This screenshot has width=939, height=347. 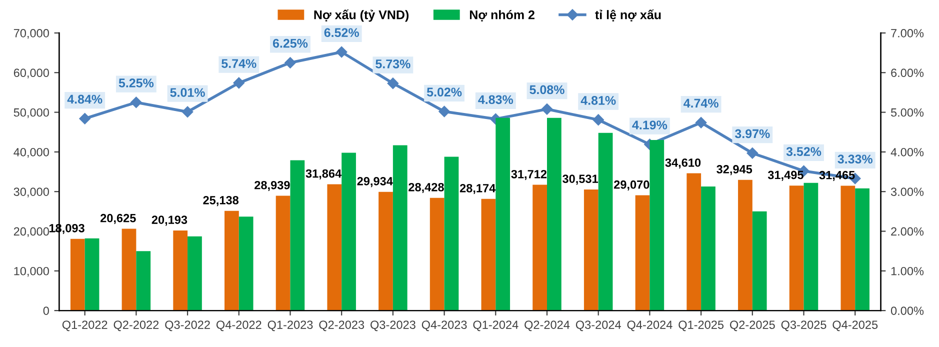 What do you see at coordinates (907, 112) in the screenshot?
I see `y2-tick-label: 5.00%` at bounding box center [907, 112].